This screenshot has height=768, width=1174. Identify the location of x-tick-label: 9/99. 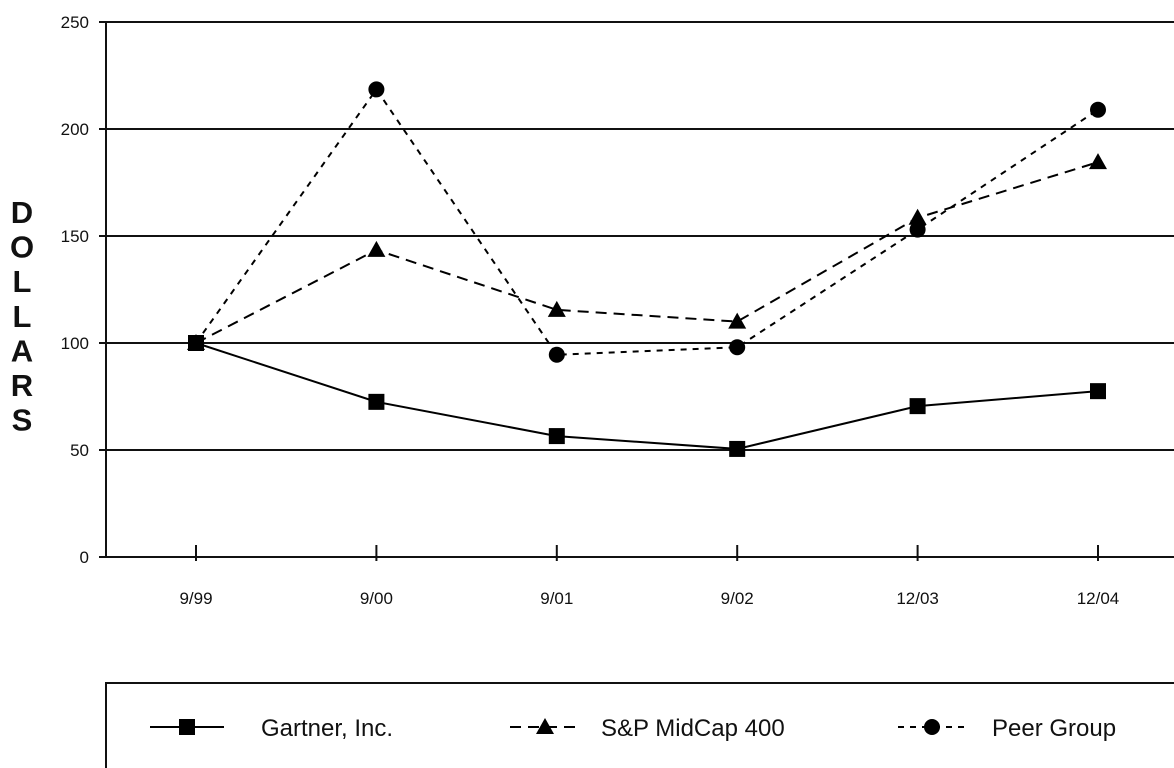
(195, 598).